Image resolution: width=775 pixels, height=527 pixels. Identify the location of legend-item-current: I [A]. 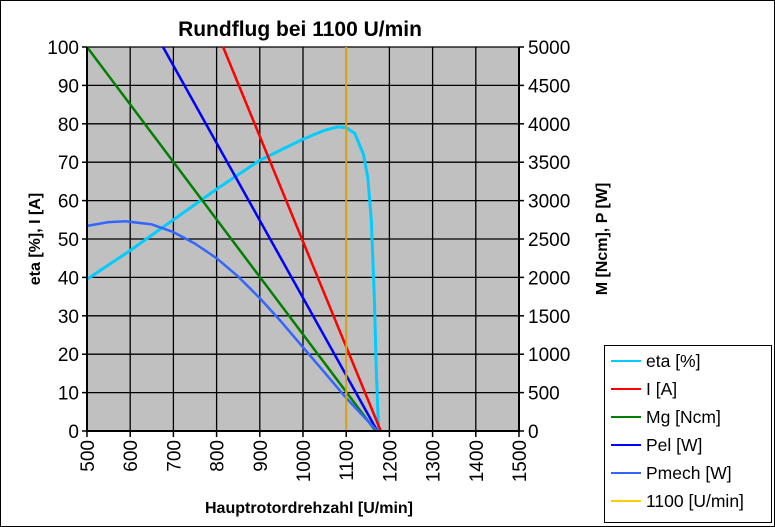
(644, 389).